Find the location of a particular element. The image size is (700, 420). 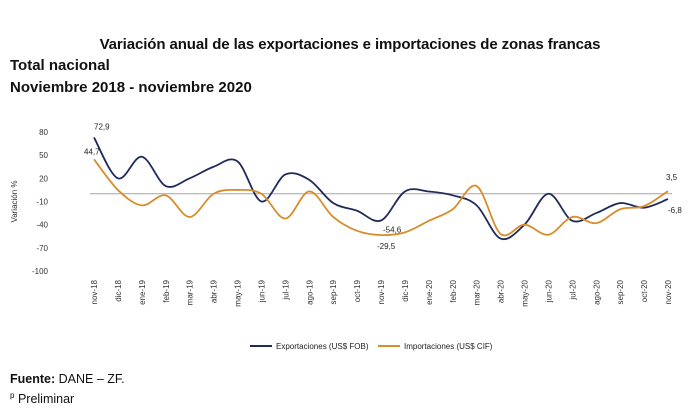

x-tick-label: oct-19 is located at coordinates (357, 290).